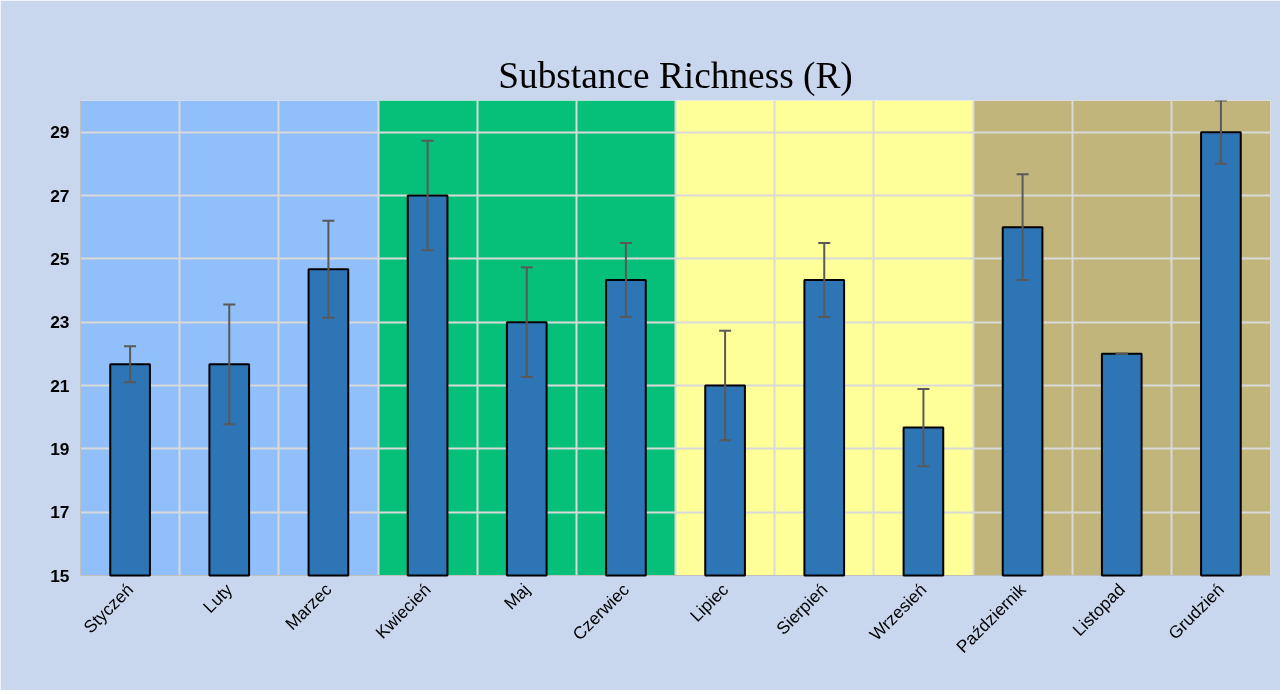 The width and height of the screenshot is (1286, 695). What do you see at coordinates (60, 132) in the screenshot?
I see `y-tick-label: 29` at bounding box center [60, 132].